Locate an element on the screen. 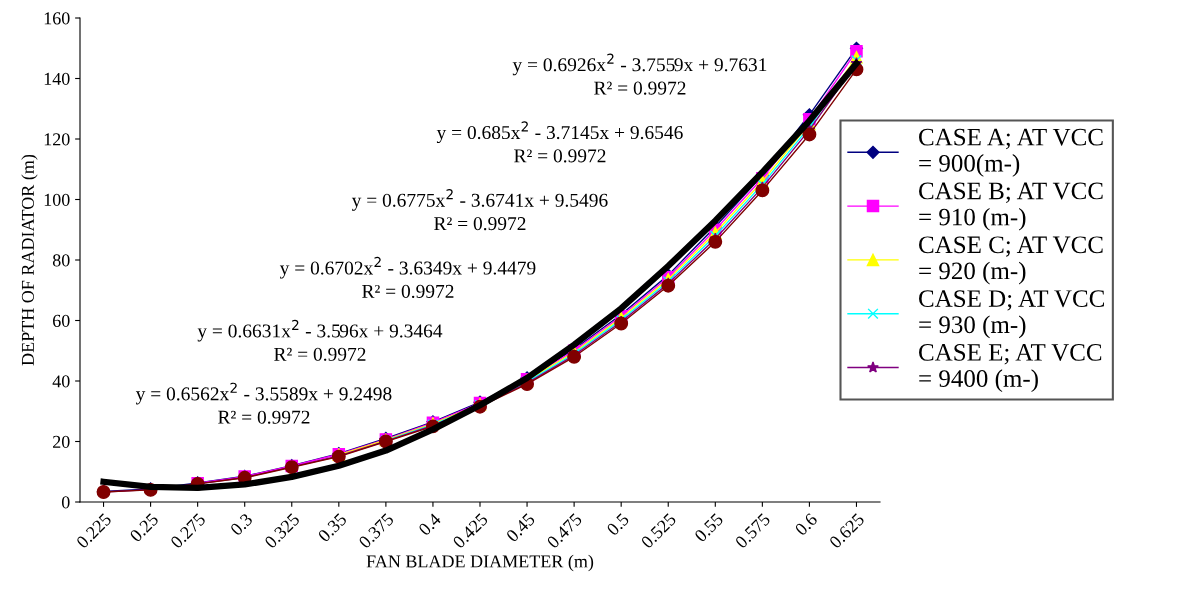 The height and width of the screenshot is (604, 1199). annotation: y = 0.685x$^{2}$ - 3.7145x + 9.6546 R² = 0.9972 is located at coordinates (559, 142).